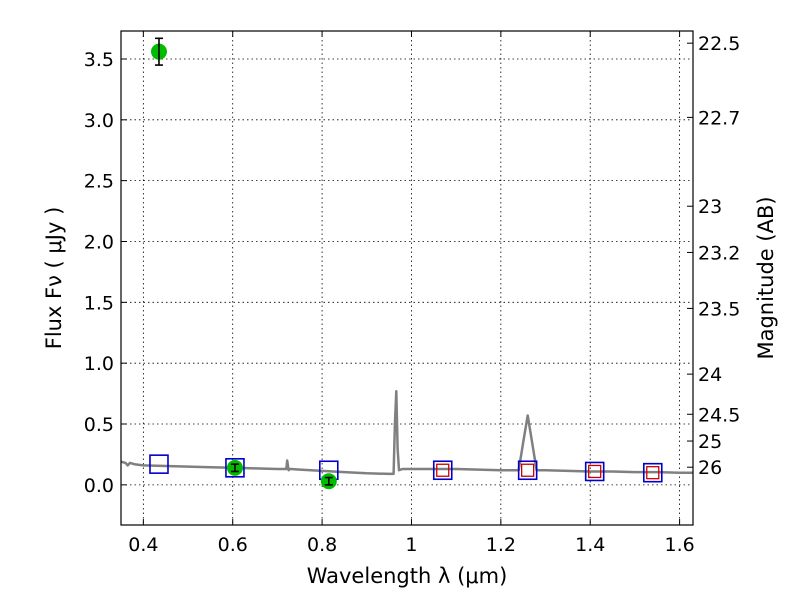 Image resolution: width=800 pixels, height=600 pixels. I want to click on spectrum-series, so click(406, 432).